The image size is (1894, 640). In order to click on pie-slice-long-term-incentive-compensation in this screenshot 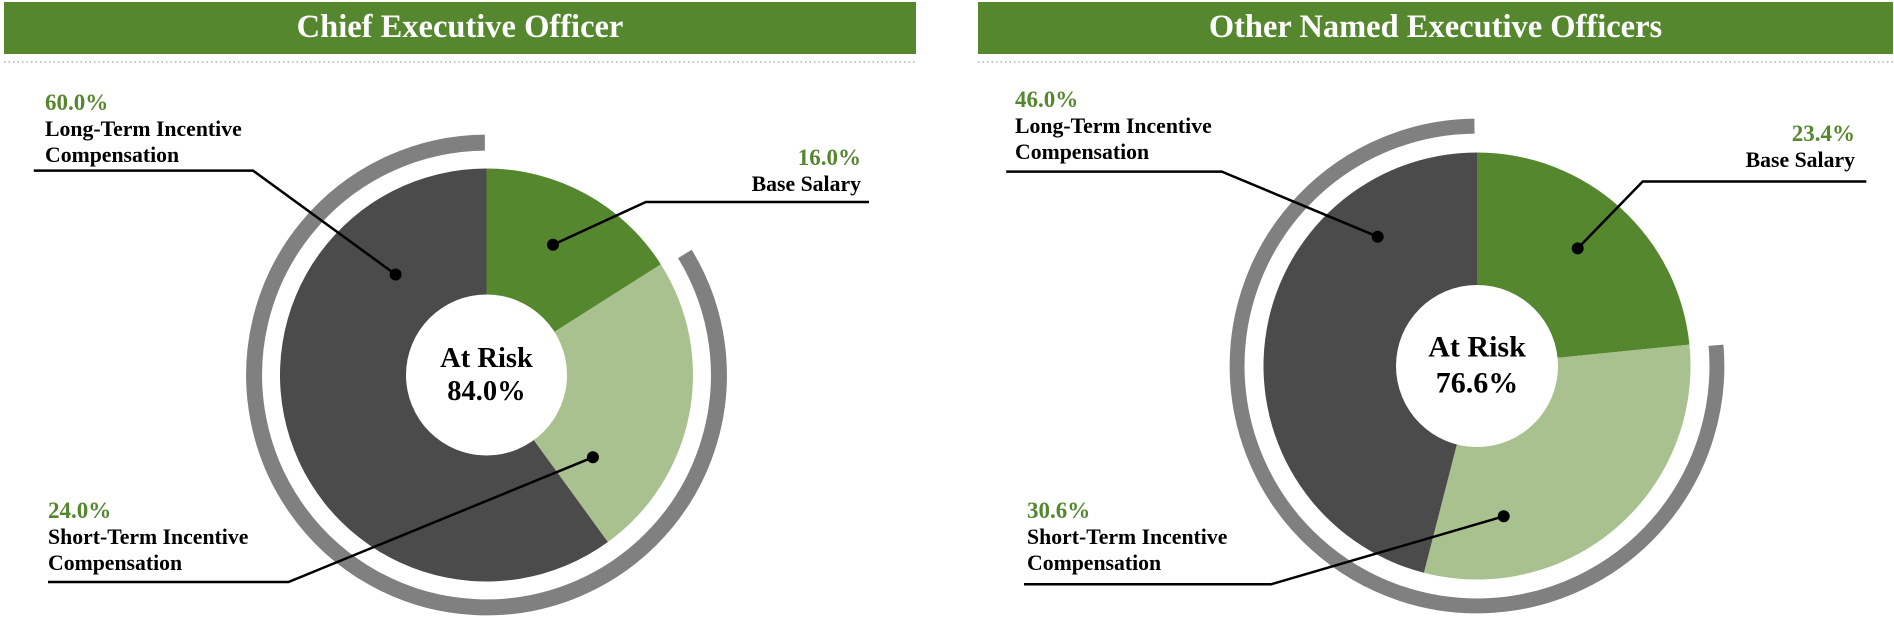, I will do `click(1370, 362)`.